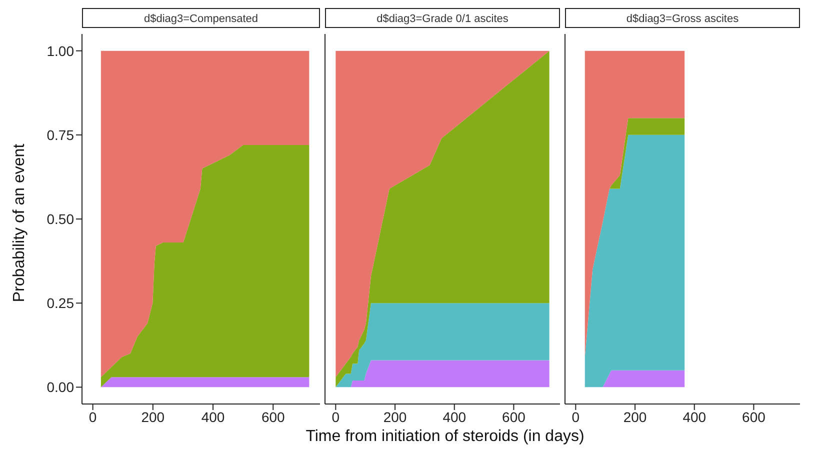 Image resolution: width=813 pixels, height=476 pixels. I want to click on chart-title: d$diag3=Grade 0/1 ascites, so click(442, 18).